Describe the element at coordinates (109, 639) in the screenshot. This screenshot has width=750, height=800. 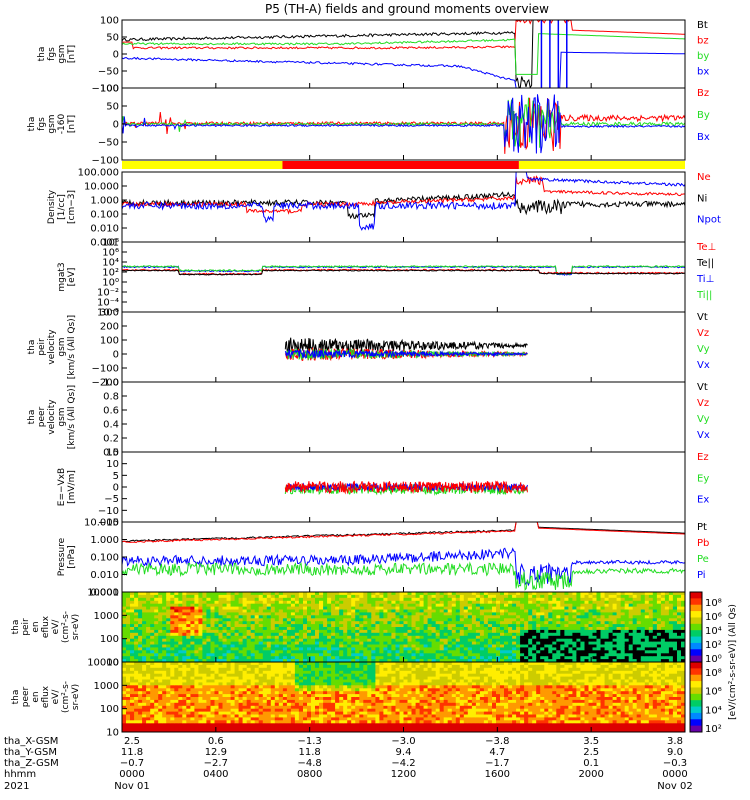
I see `y-tick-label: 100` at that location.